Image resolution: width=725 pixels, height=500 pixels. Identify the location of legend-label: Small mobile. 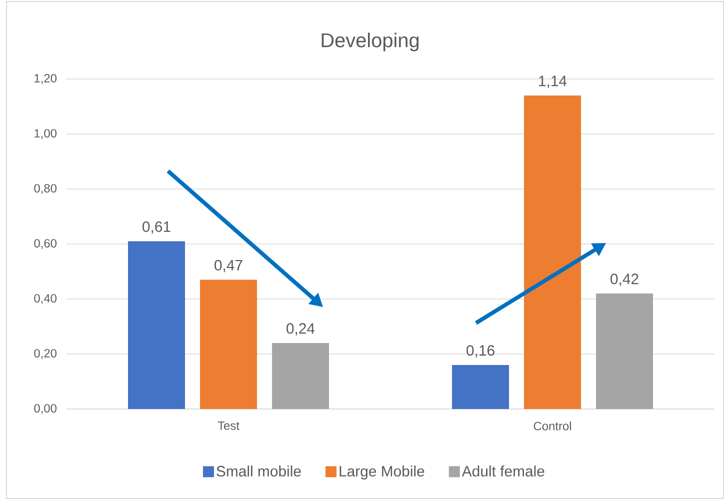
(258, 471).